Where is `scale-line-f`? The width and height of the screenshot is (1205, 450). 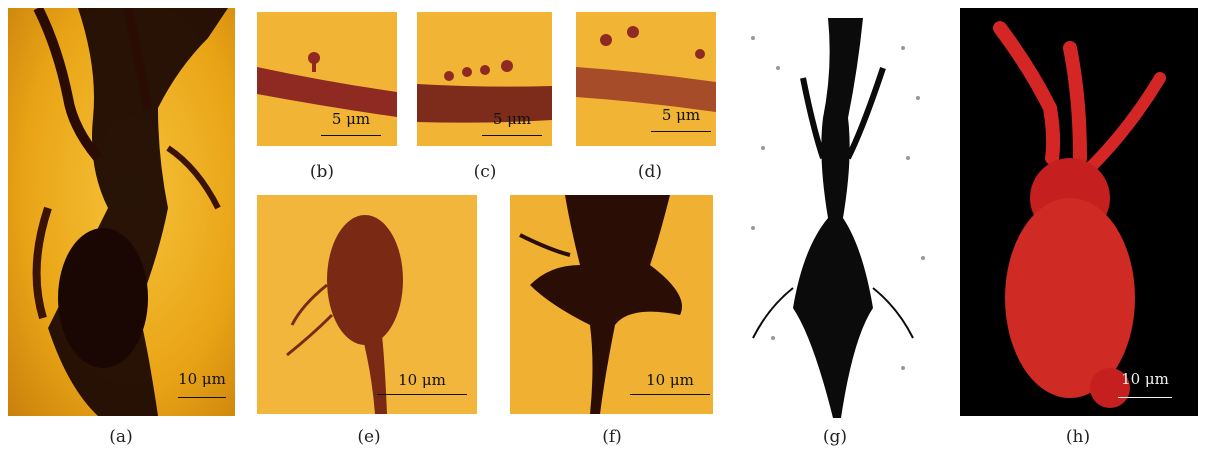 scale-line-f is located at coordinates (670, 394).